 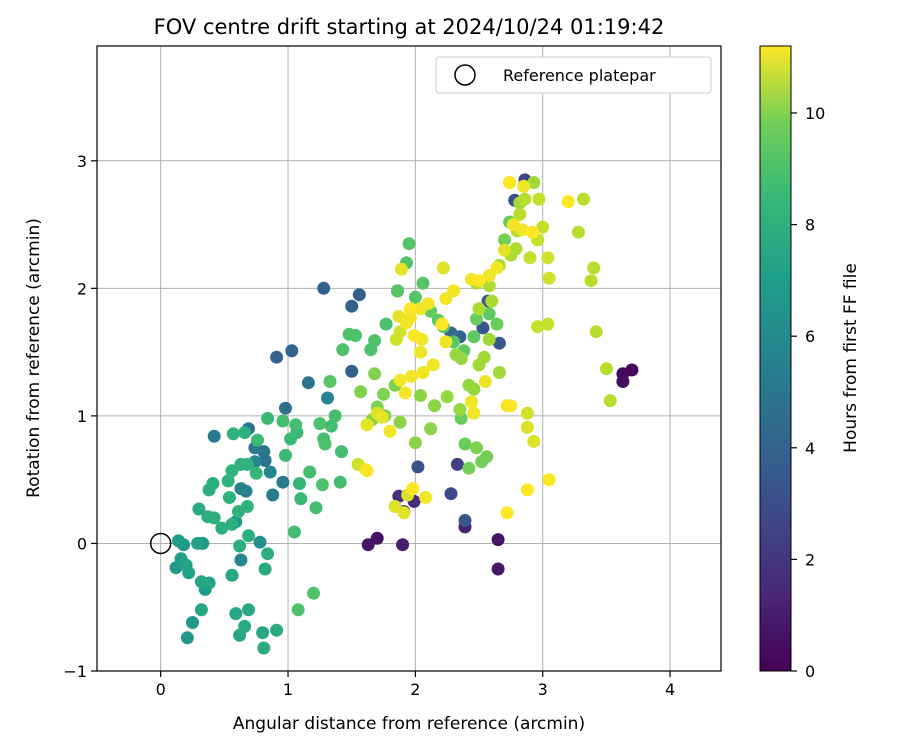 I want to click on legend: Reference platepar, so click(x=573, y=75).